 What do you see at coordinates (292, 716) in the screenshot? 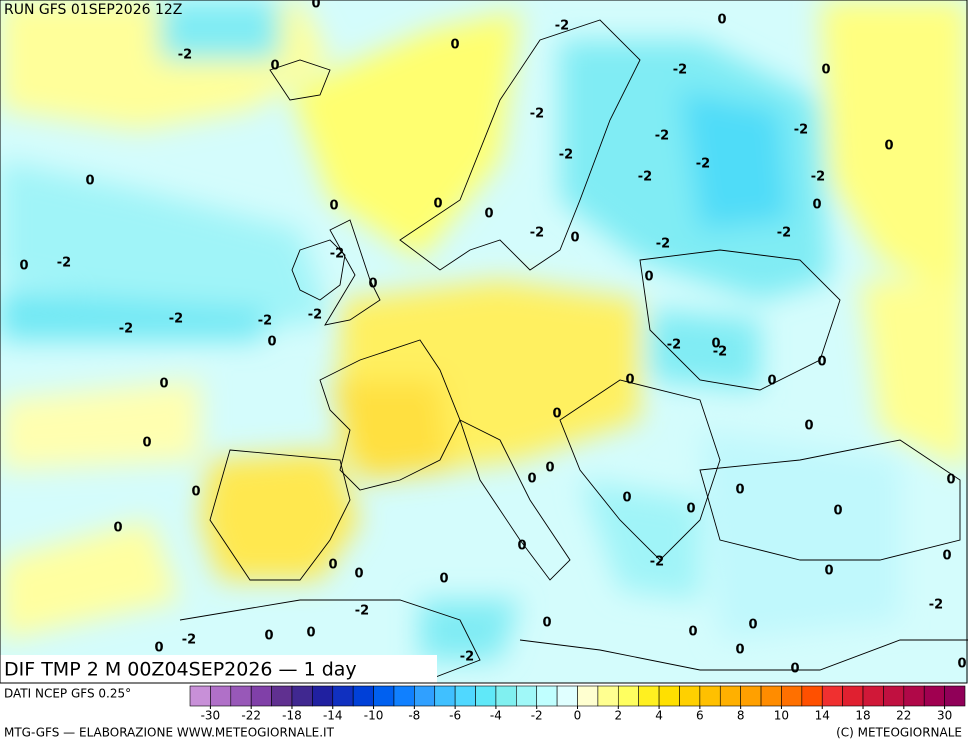
I see `colorbar-tick-label: -18` at bounding box center [292, 716].